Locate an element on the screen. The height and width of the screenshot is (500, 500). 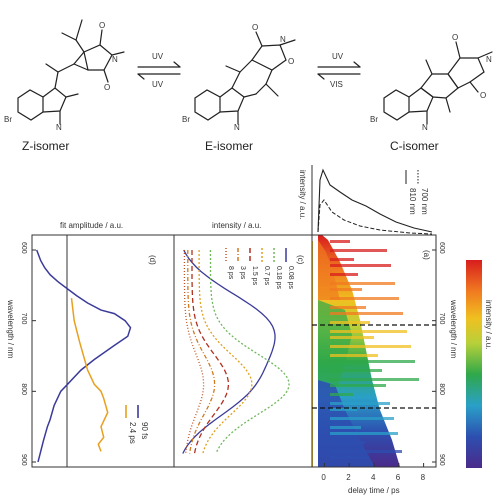
legend-24ps-label: 2.4 ps is located at coordinates (132, 433).